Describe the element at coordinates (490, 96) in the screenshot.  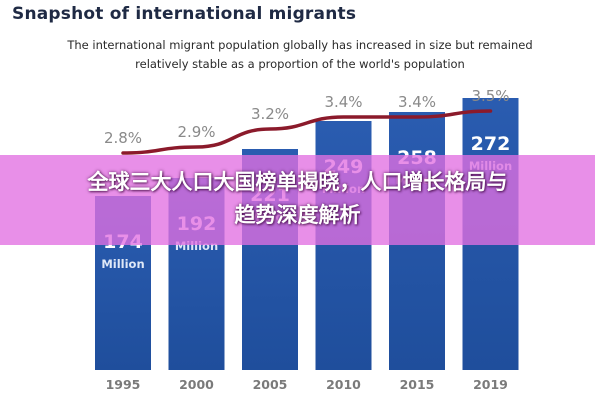
I see `percent-label: 3.5%` at that location.